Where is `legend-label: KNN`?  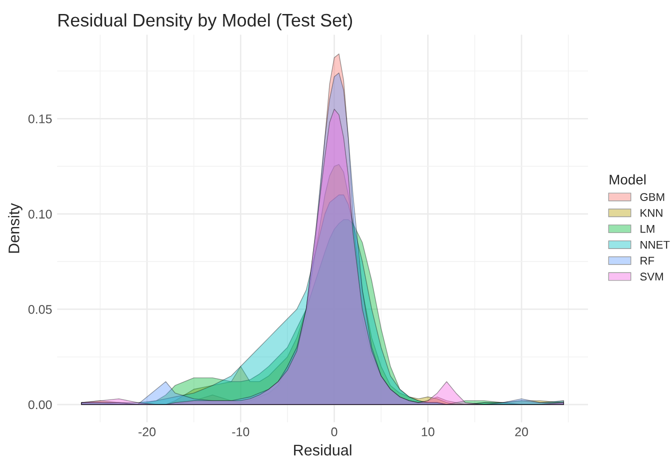
legend-label: KNN is located at coordinates (651, 213).